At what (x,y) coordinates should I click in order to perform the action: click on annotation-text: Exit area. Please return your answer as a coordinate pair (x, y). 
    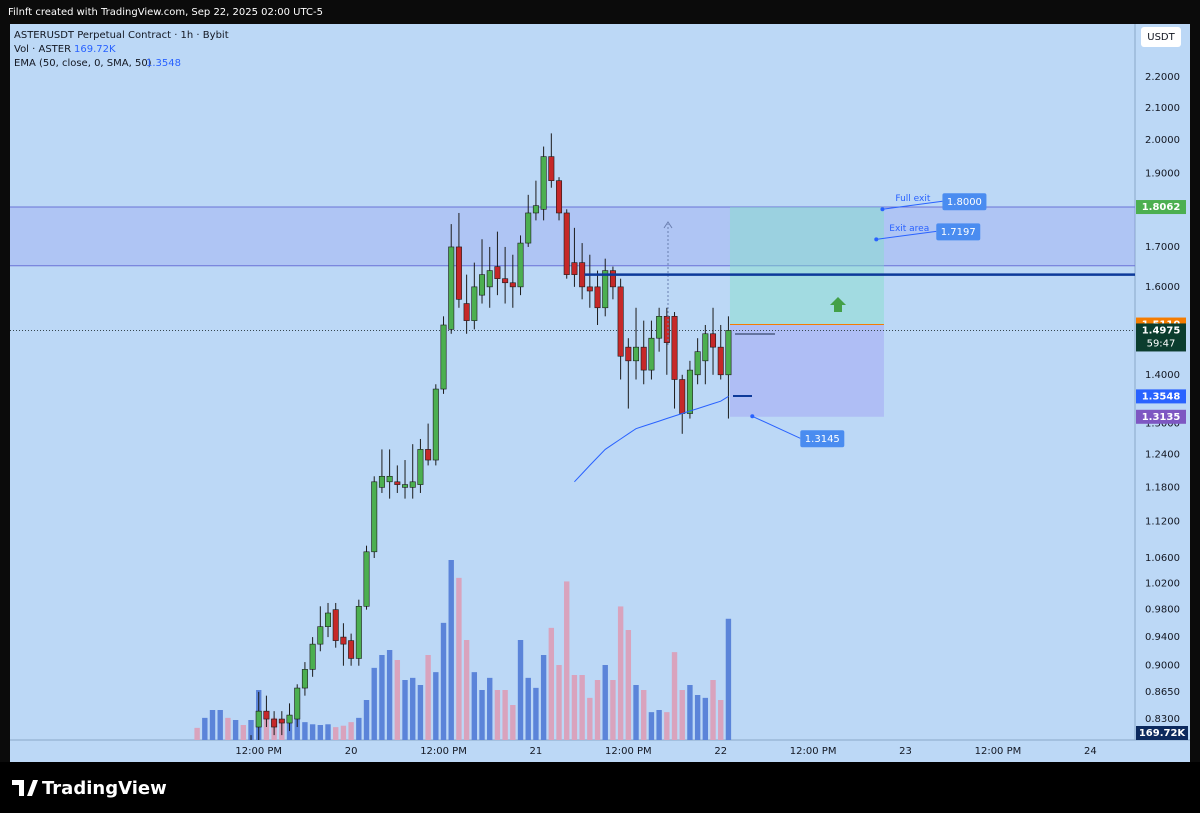
    Looking at the image, I should click on (909, 229).